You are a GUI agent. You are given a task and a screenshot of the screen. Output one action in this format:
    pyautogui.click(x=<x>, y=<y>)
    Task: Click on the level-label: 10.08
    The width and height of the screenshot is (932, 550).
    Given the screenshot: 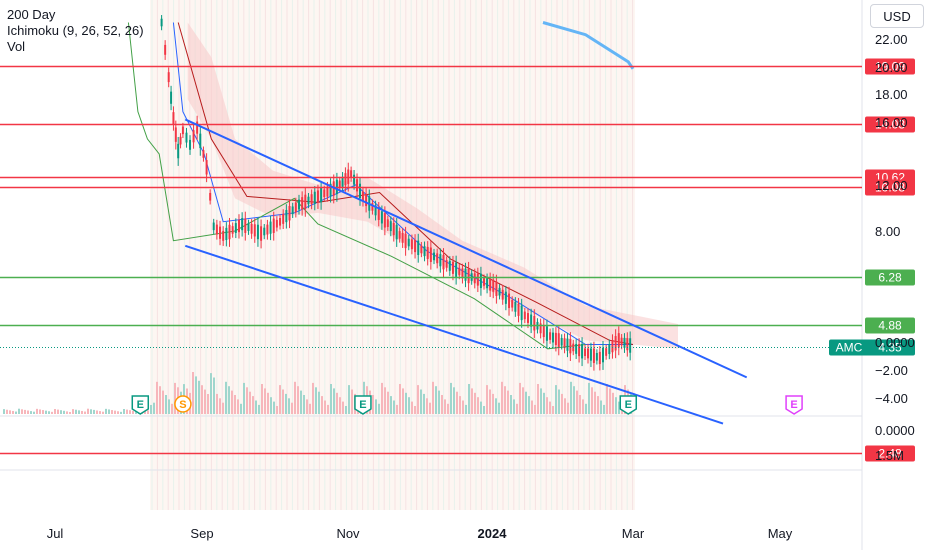 What is the action you would take?
    pyautogui.click(x=890, y=188)
    